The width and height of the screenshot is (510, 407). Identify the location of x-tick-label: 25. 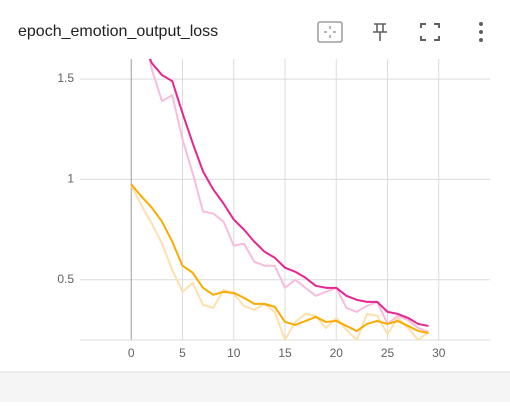
(388, 353).